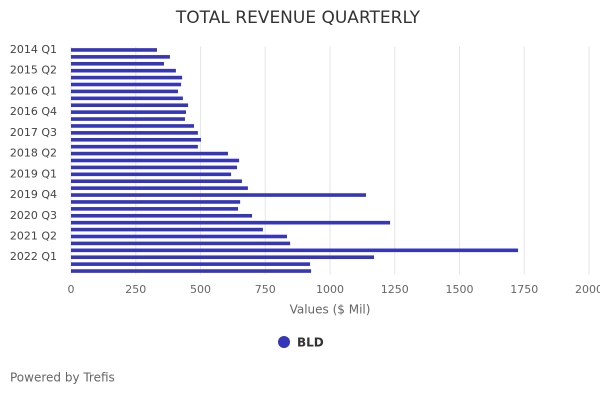 The image size is (600, 400). Describe the element at coordinates (71, 289) in the screenshot. I see `x-tick-label: 0` at that location.